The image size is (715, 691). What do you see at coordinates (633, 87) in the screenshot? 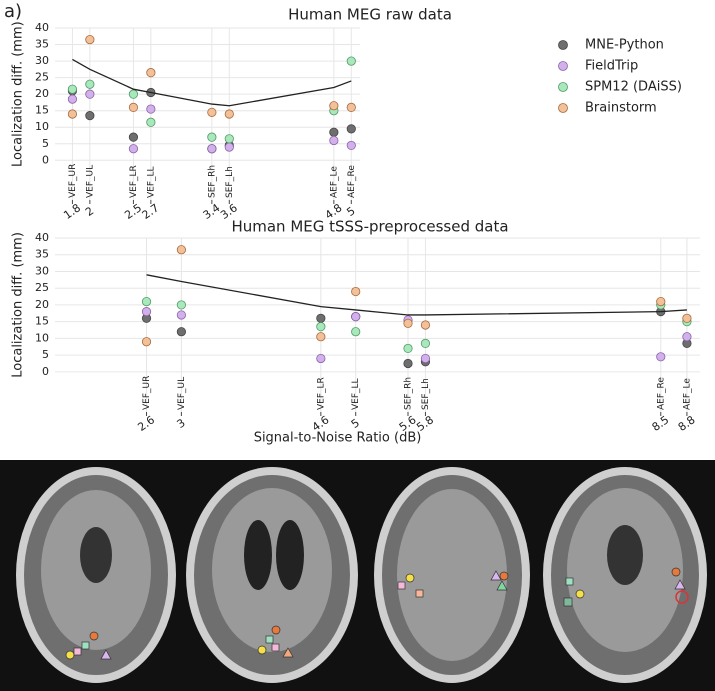
I see `legend-label: SPM12 (DAiSS)` at bounding box center [633, 87].